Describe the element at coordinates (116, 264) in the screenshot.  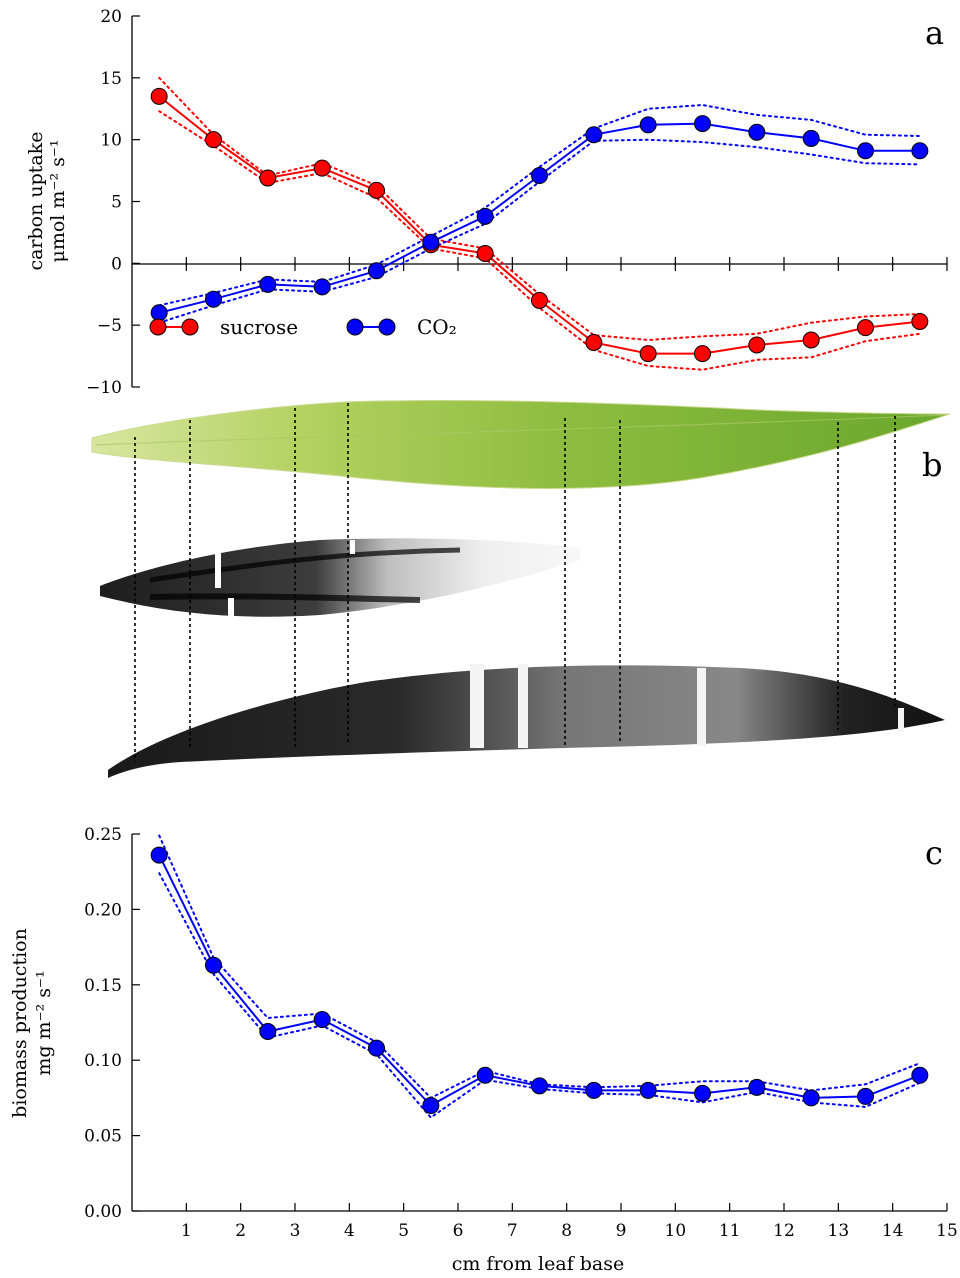
I see `panel-a-ytick-label: 0` at that location.